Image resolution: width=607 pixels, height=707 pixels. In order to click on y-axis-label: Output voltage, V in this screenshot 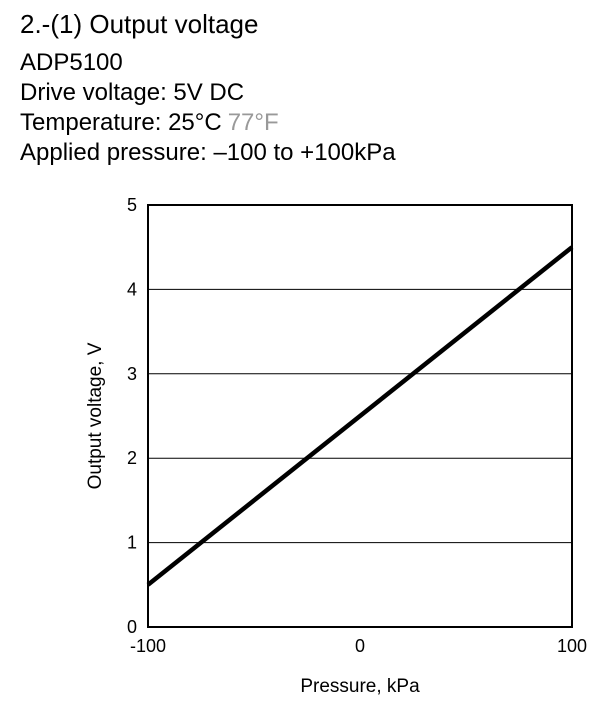, I will do `click(95, 415)`.